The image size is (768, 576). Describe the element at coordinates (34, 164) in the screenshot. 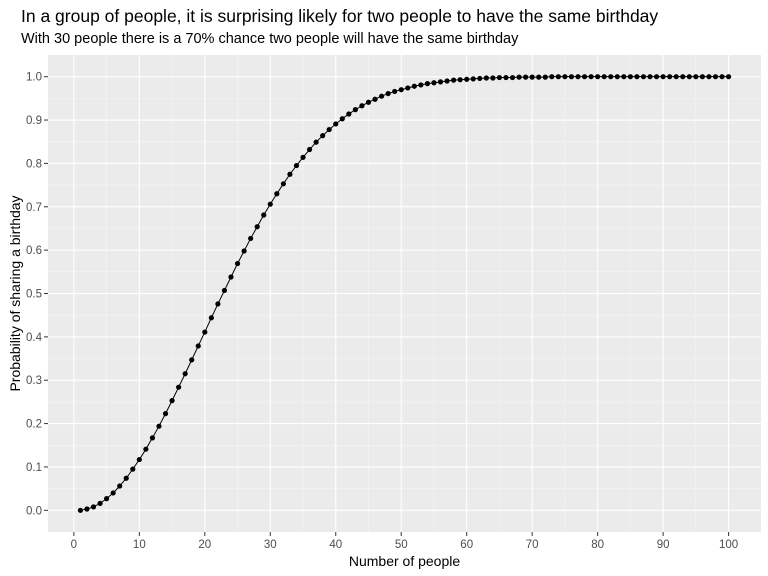

I see `y-tick-label: 0.8` at that location.